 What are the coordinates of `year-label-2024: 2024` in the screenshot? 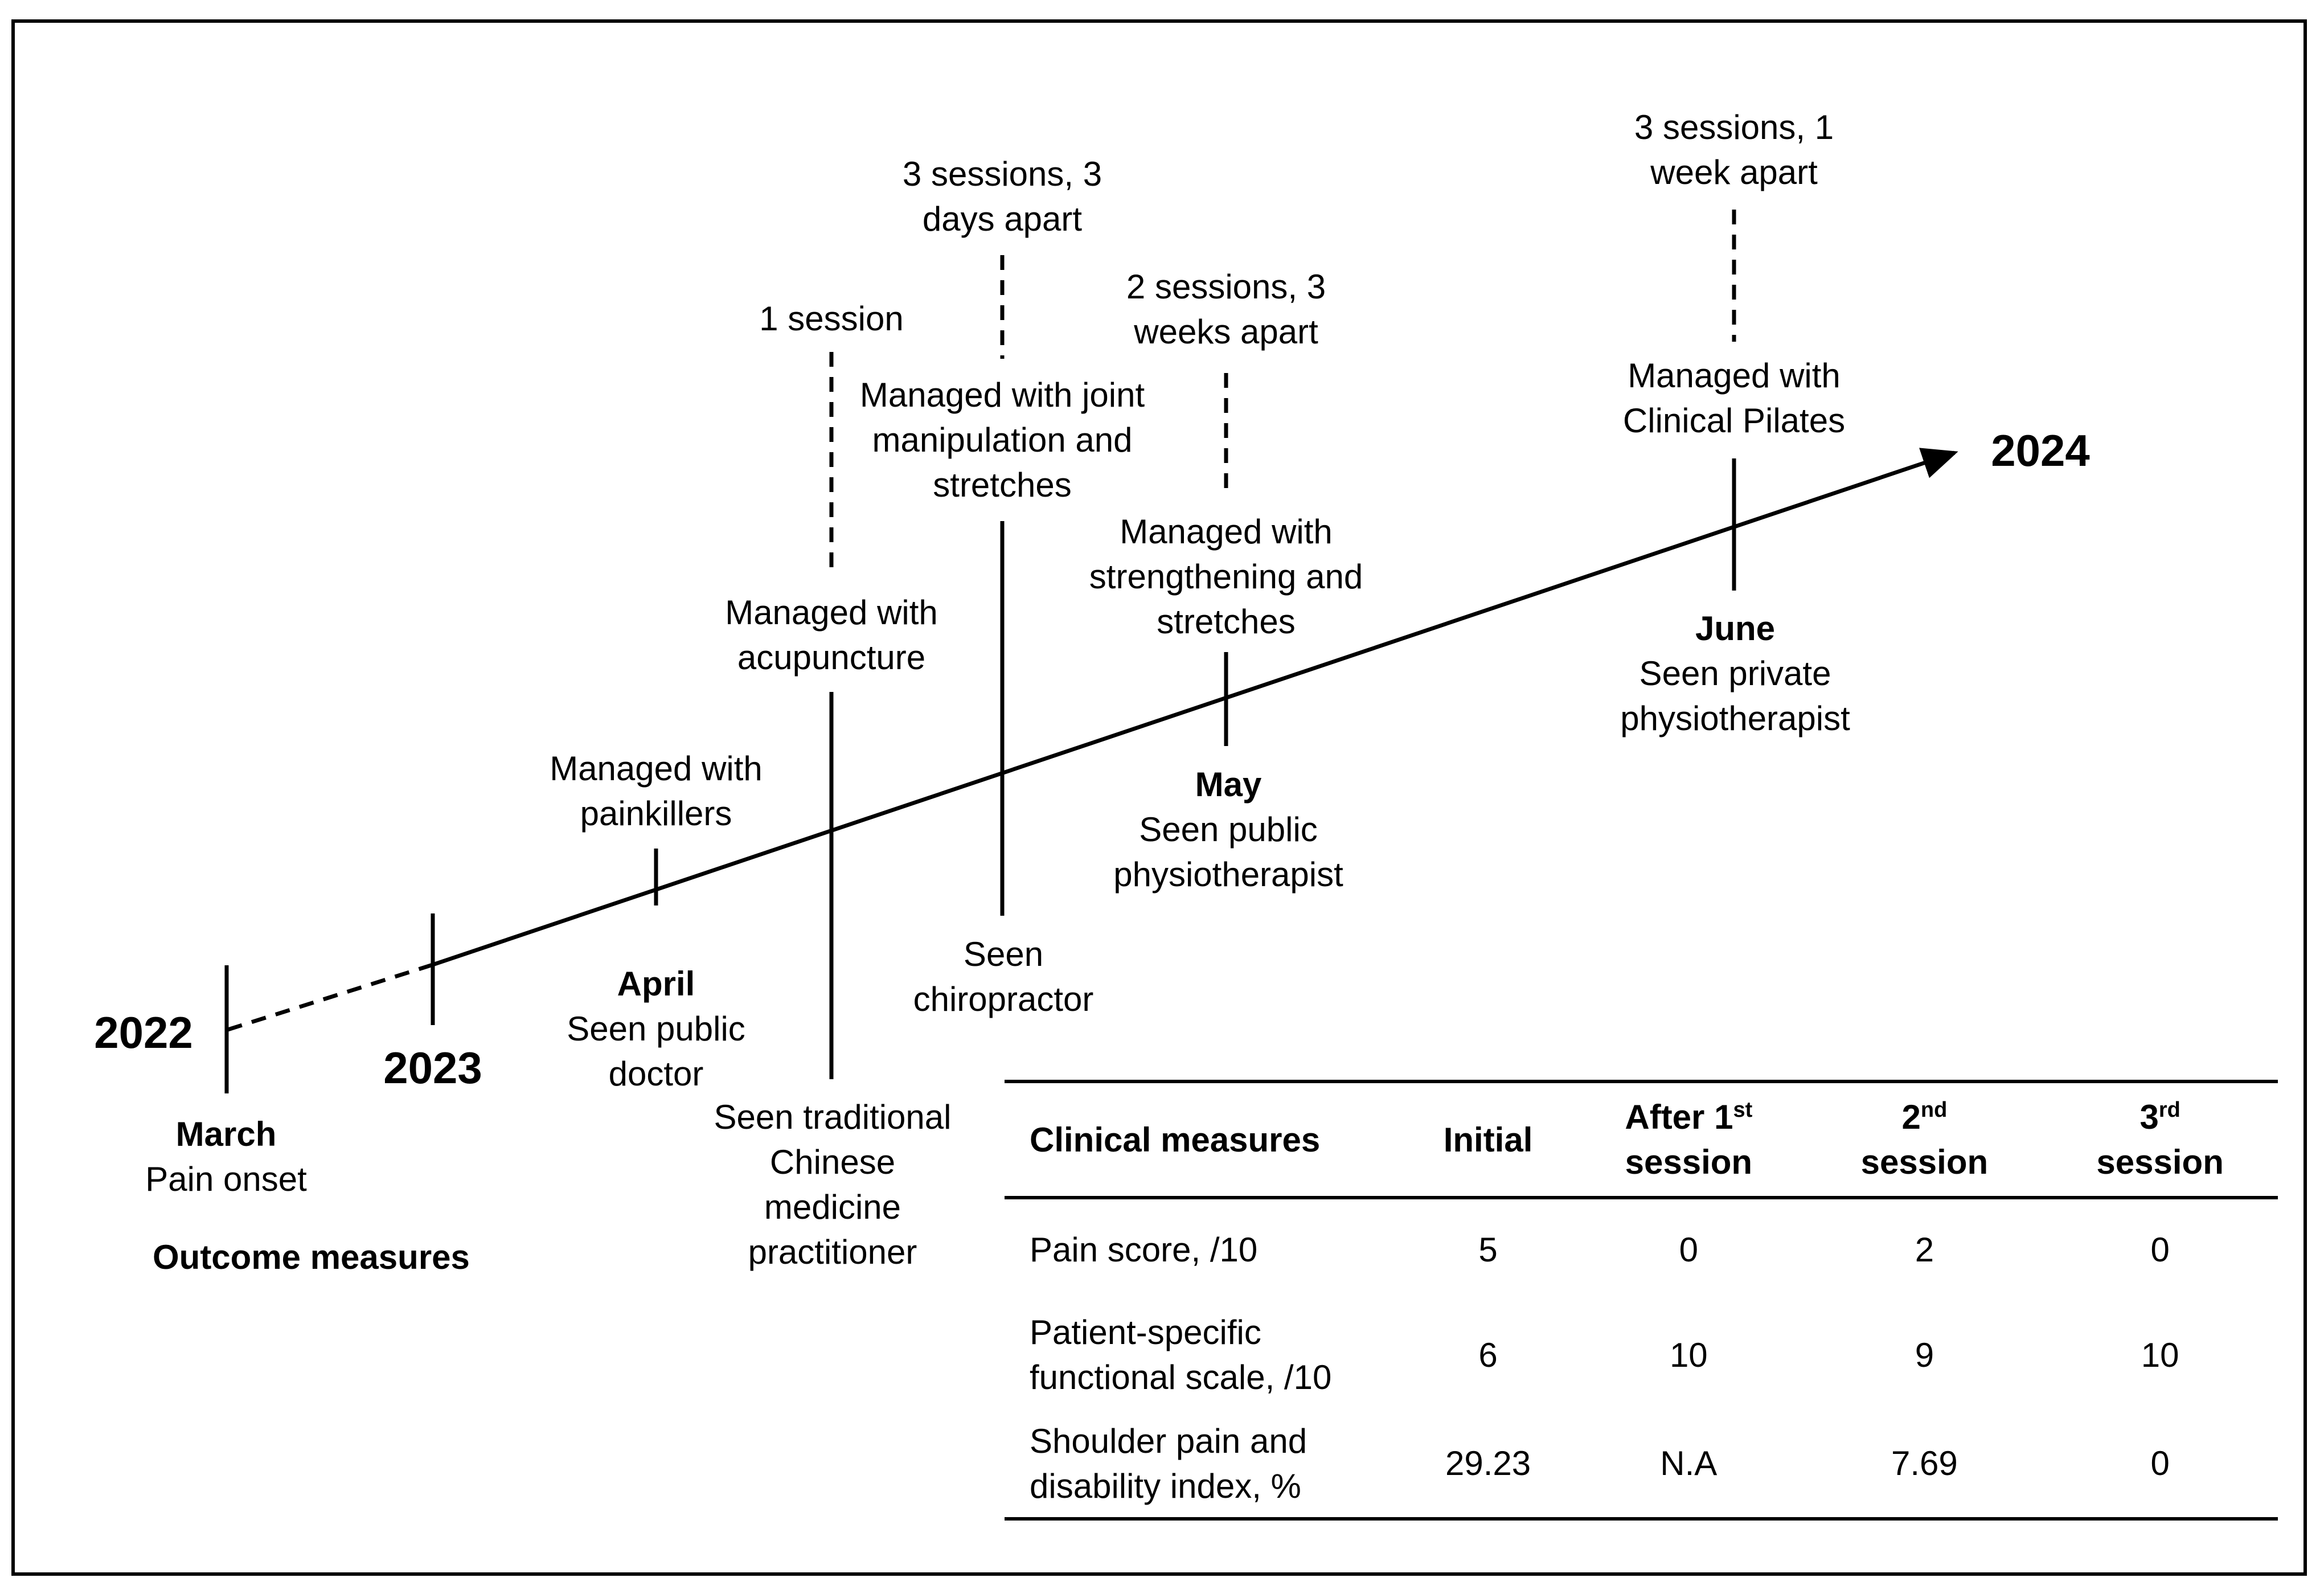 It's located at (2041, 450).